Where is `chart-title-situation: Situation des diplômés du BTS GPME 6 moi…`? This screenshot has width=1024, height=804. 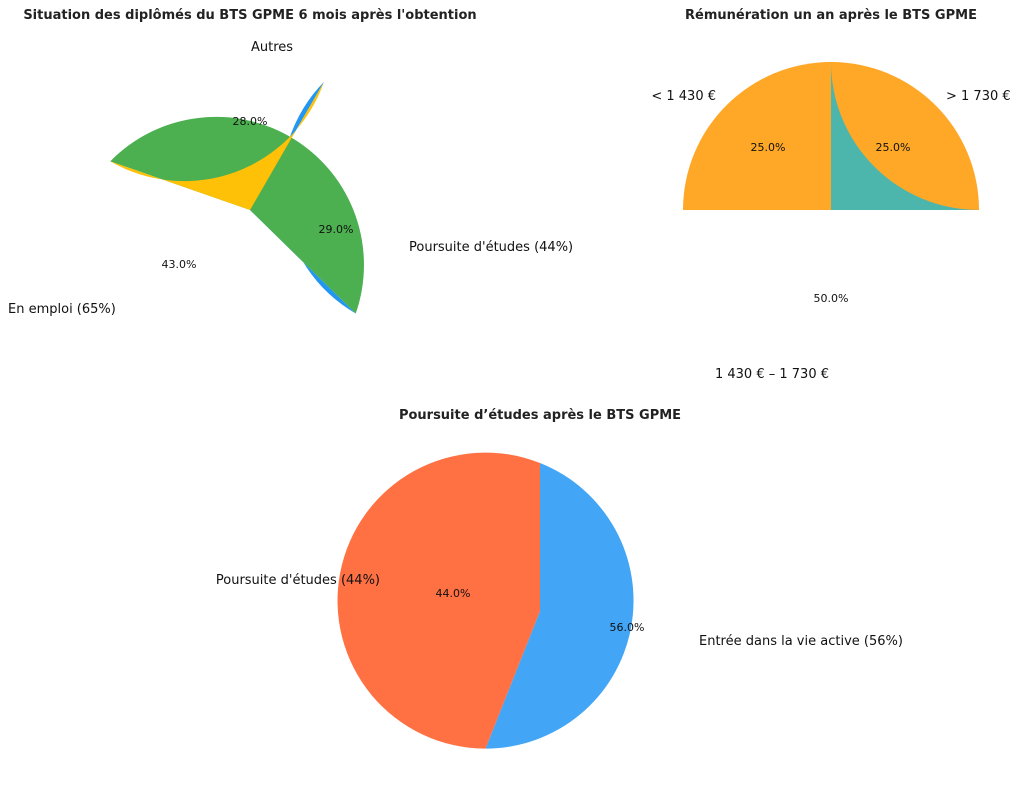 chart-title-situation: Situation des diplômés du BTS GPME 6 moi… is located at coordinates (249, 15).